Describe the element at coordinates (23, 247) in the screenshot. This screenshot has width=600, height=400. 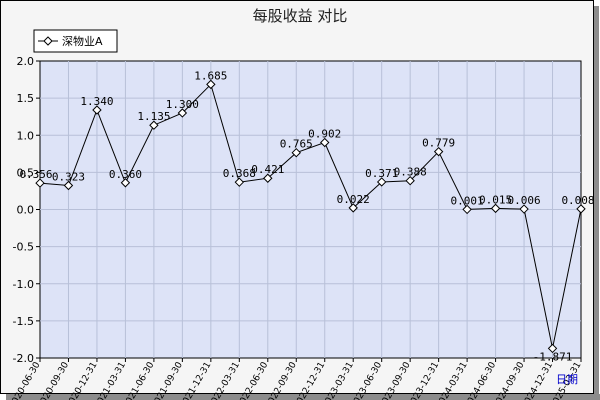
I see `y-tick-label: -0.5` at that location.